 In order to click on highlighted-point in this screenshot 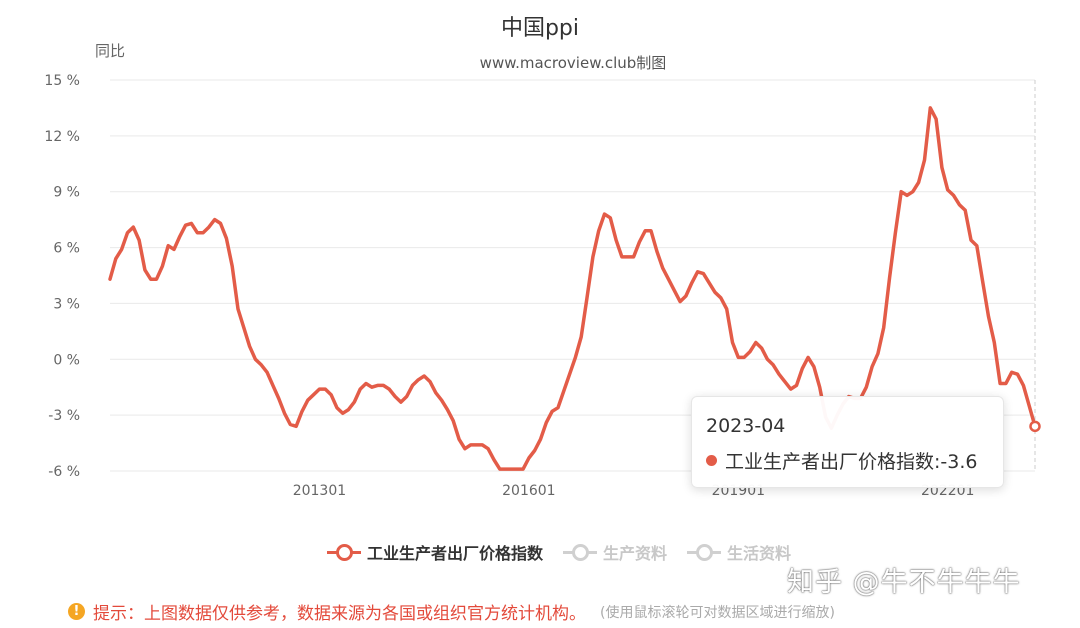, I will do `click(1035, 426)`.